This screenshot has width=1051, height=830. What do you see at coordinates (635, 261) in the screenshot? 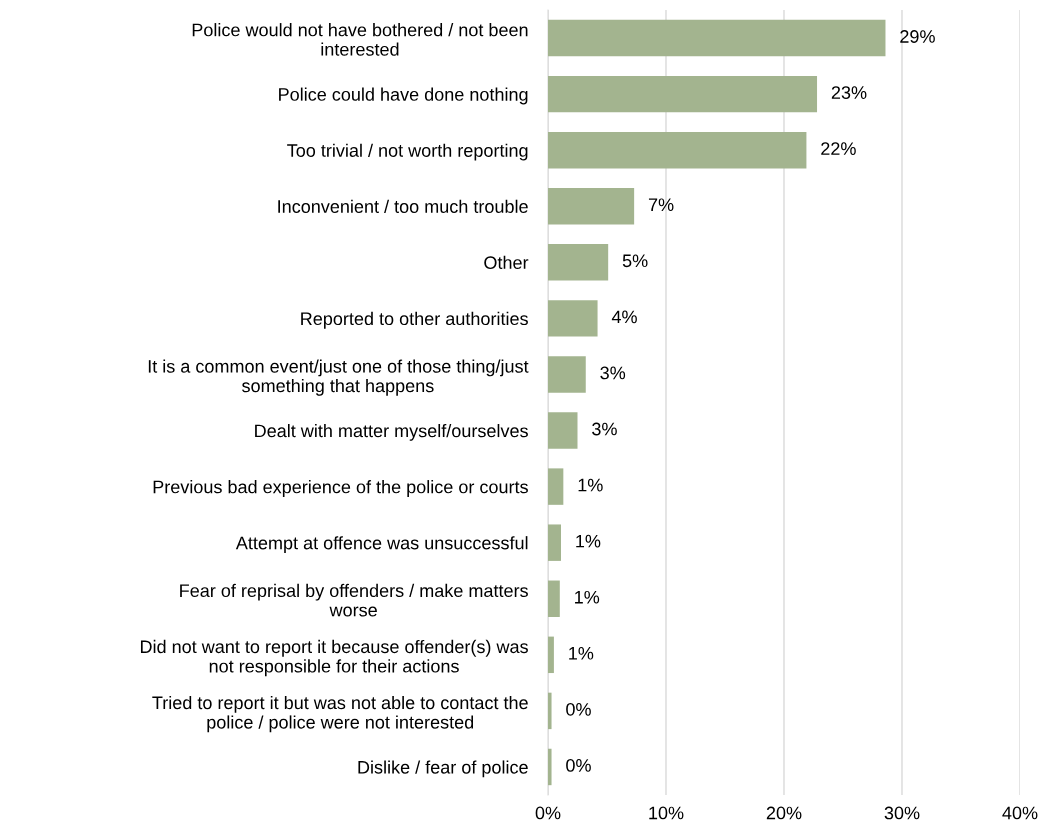
I see `data-label: 5%` at bounding box center [635, 261].